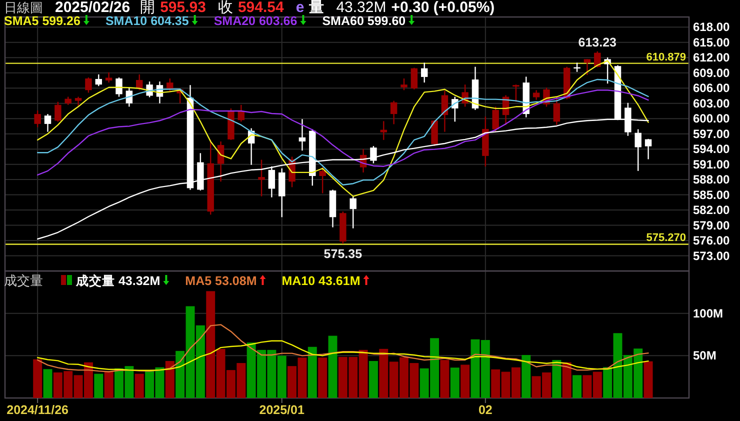  I want to click on x-tick-label: 2024/11/26, so click(37, 410).